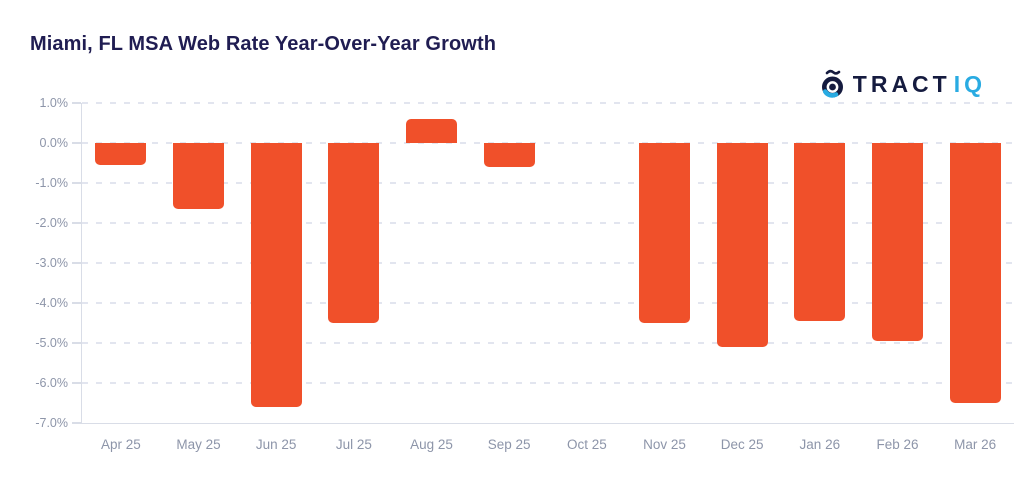  What do you see at coordinates (353, 444) in the screenshot?
I see `x-axis-label-jul-25: Jul 25` at bounding box center [353, 444].